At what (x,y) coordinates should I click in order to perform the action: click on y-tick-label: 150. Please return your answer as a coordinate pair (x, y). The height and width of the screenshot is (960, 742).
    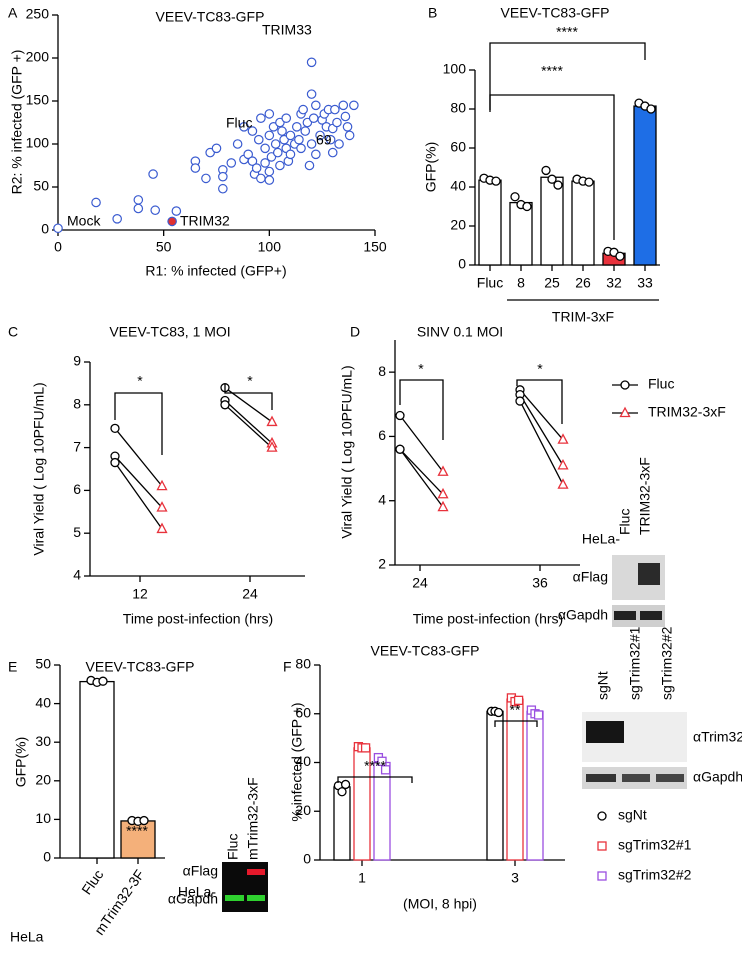
    Looking at the image, I should click on (38, 100).